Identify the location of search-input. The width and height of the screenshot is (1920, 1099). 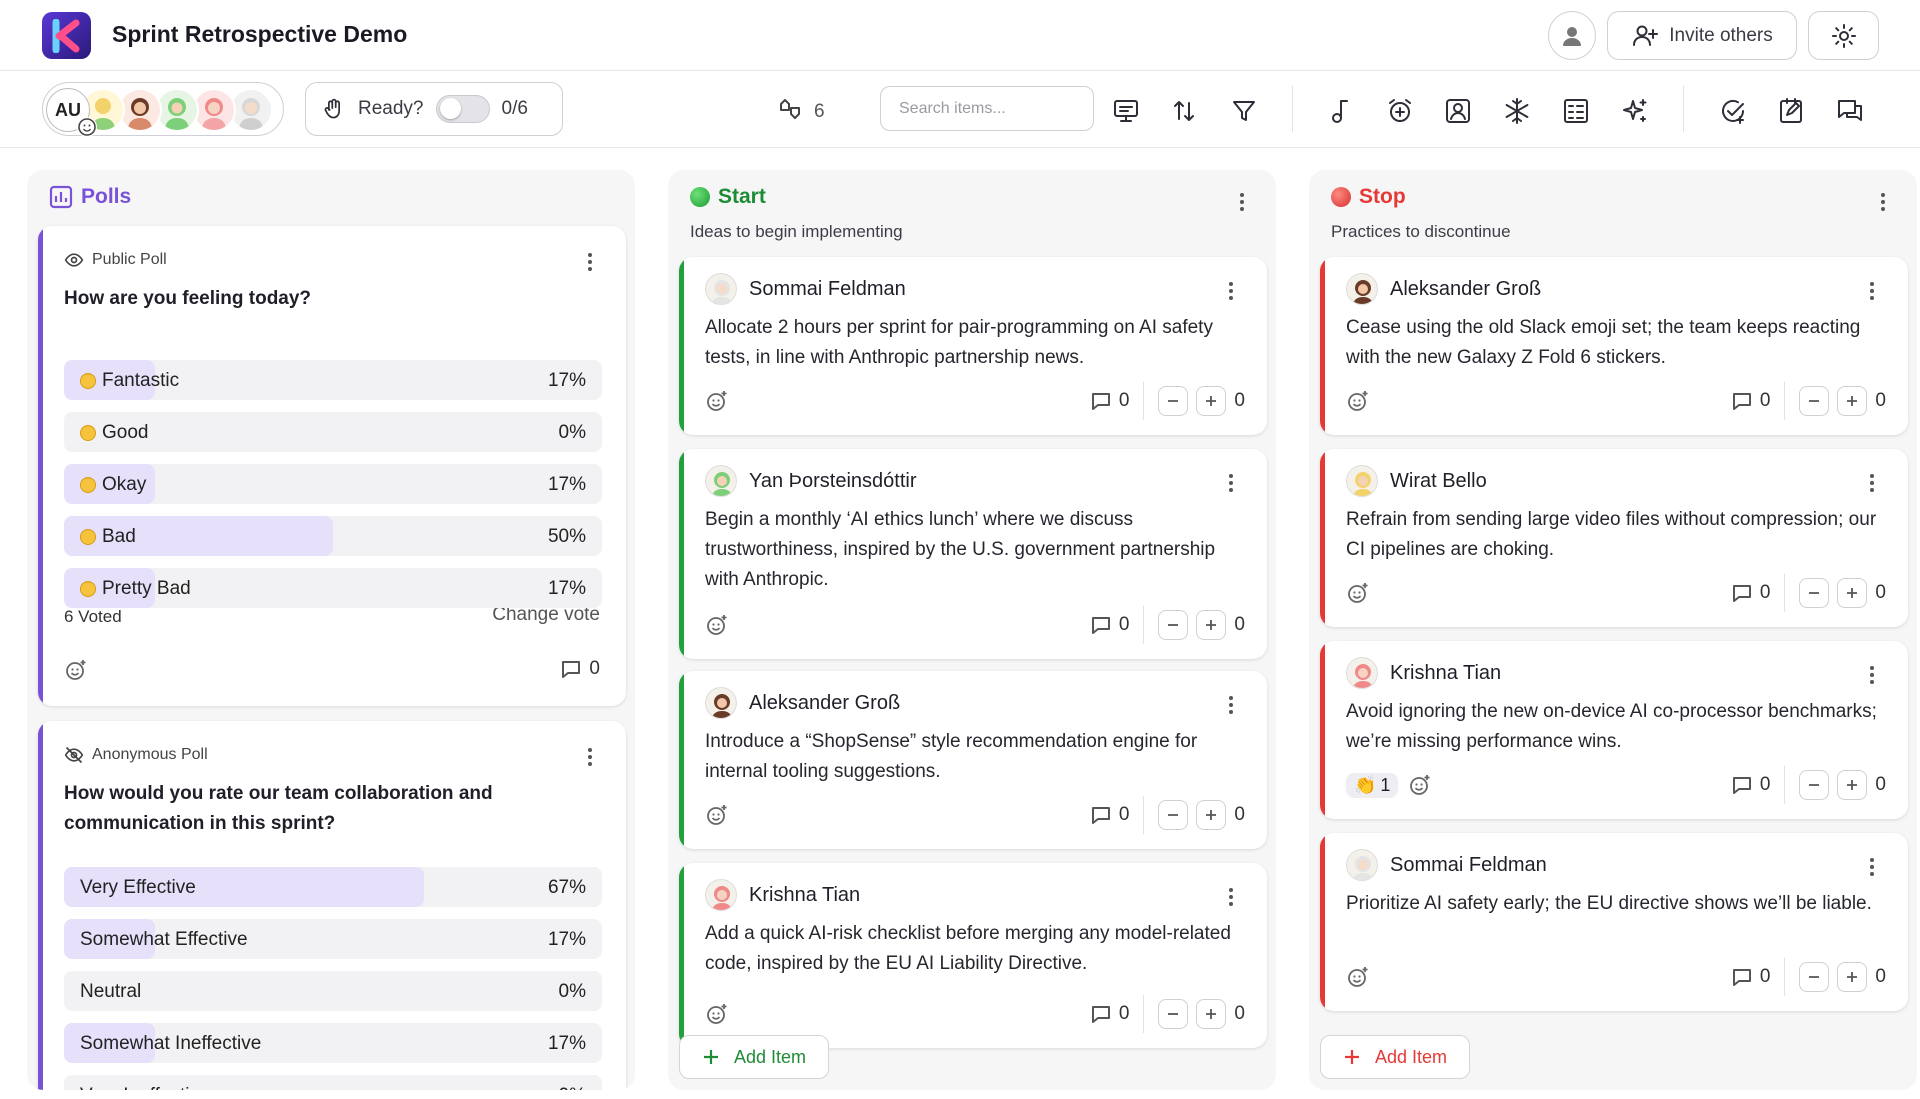
(987, 108).